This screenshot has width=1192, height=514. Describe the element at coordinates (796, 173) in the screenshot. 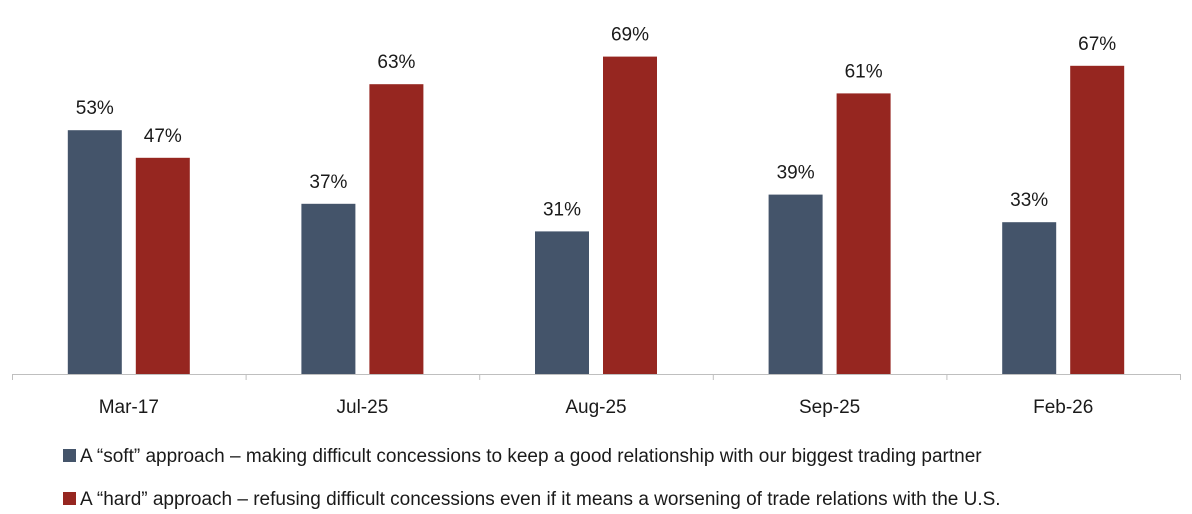

I see `data-label-soft-sep-25: 39%` at that location.